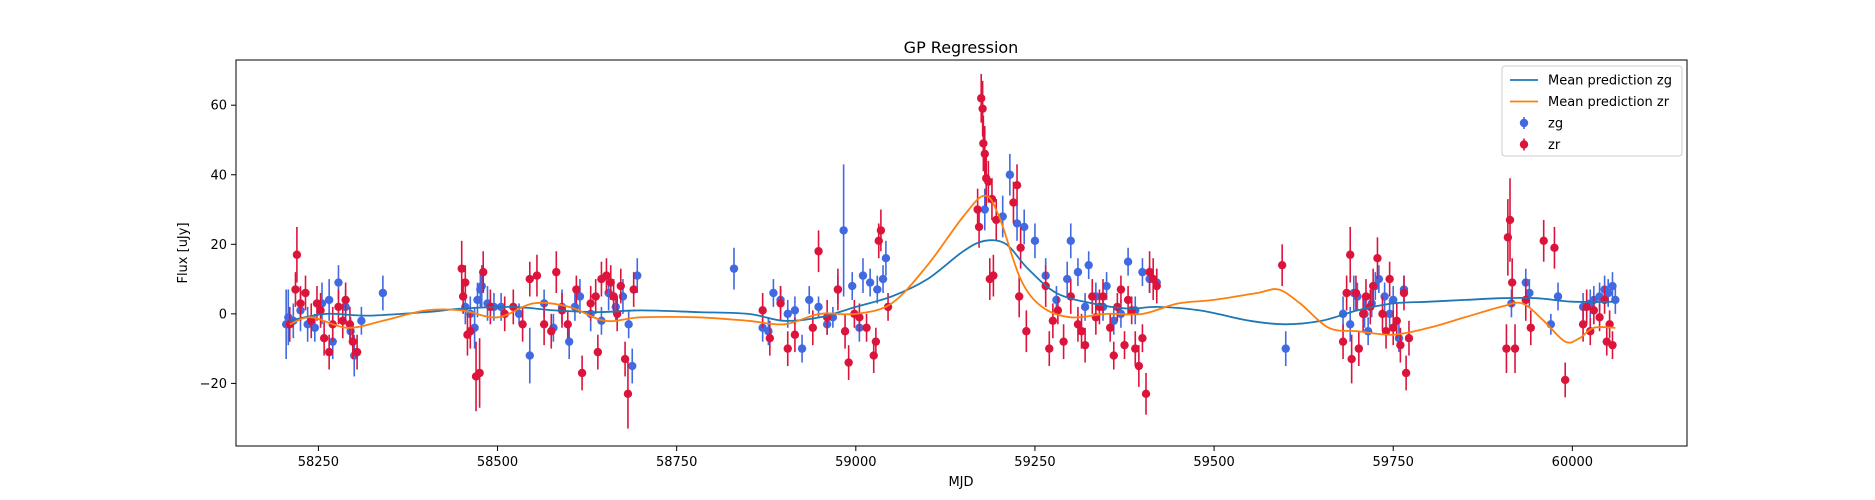 The height and width of the screenshot is (500, 1875). I want to click on y-axis-ticks: −20 0 20 40 60, so click(218, 245).